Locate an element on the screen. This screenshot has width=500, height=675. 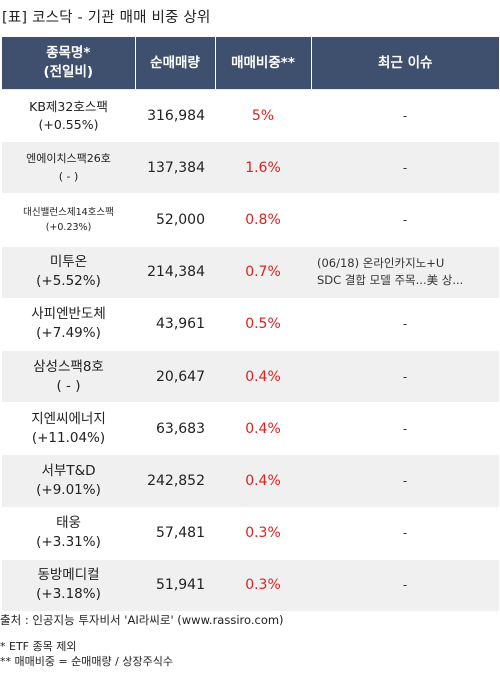
table-row: 엔에이치스팩26호 ( - ) 137,384 1.6% - is located at coordinates (250, 168).